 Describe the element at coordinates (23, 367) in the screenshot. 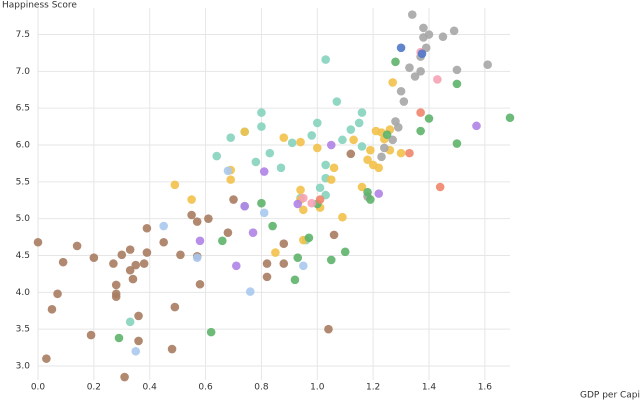

I see `y-tick-label: 3.0` at that location.